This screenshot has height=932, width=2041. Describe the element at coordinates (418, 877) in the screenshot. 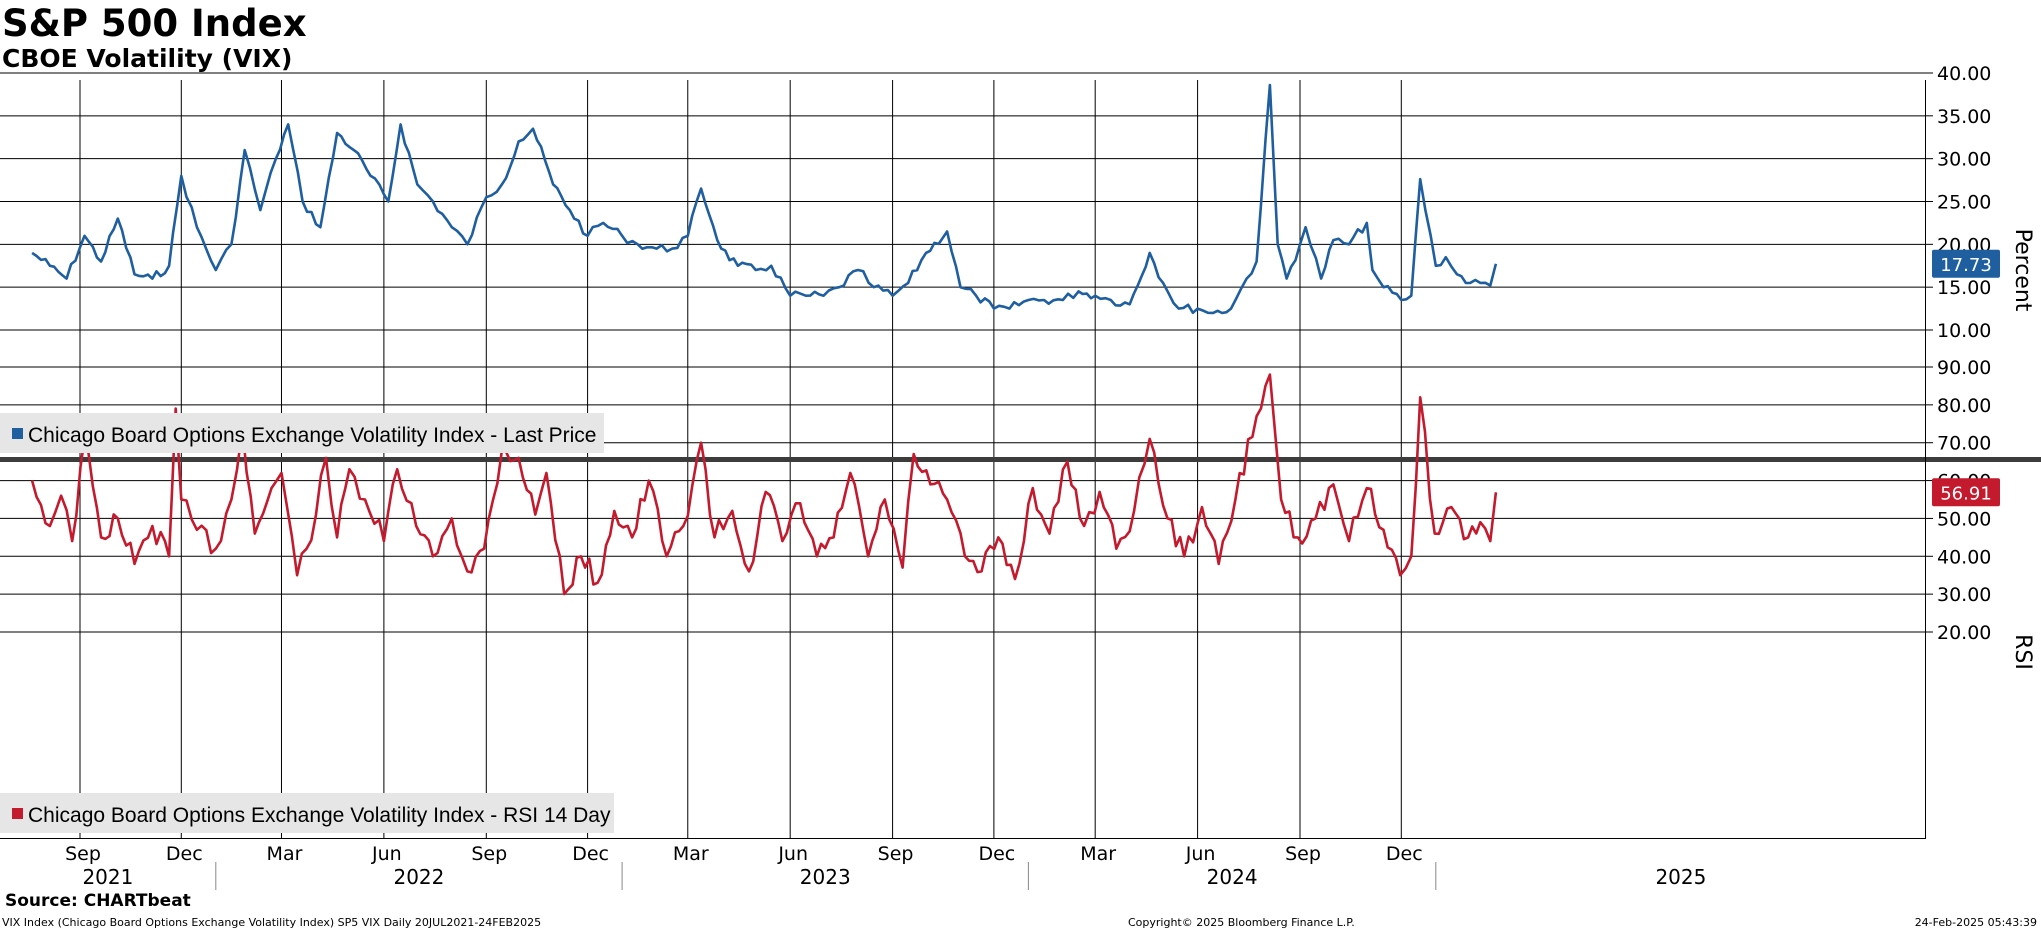

I see `year-label: 2022` at that location.